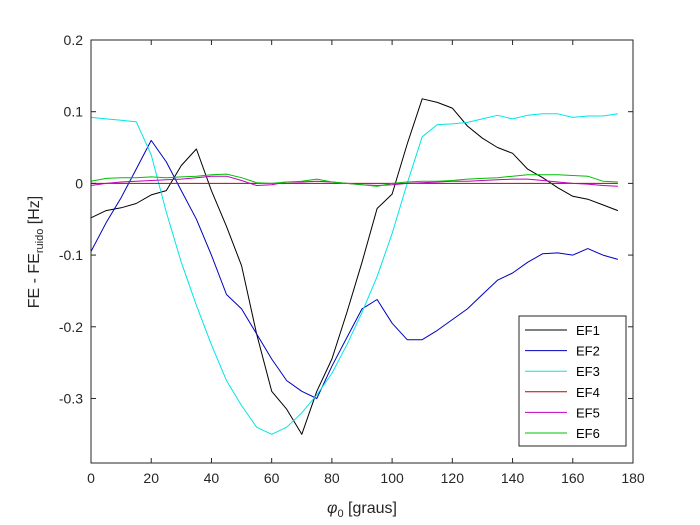 The height and width of the screenshot is (525, 700). What do you see at coordinates (588, 330) in the screenshot?
I see `legend-label-ef1: EF1` at bounding box center [588, 330].